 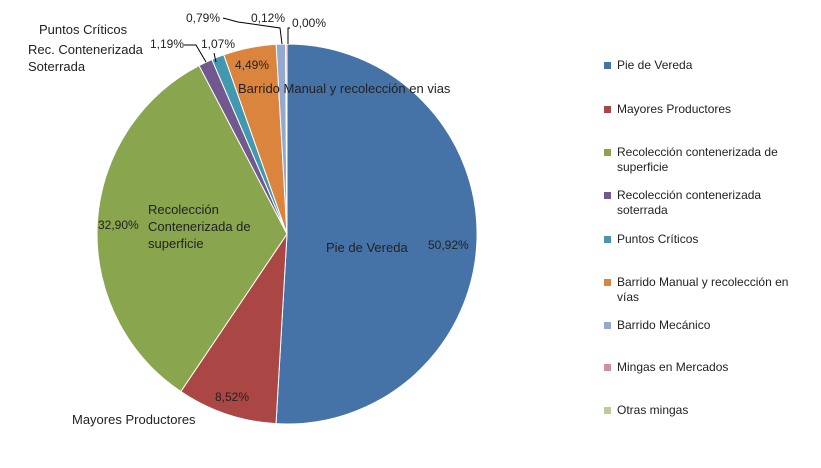 What do you see at coordinates (703, 289) in the screenshot?
I see `legend-label: Barrido Manual y recolección en vías` at bounding box center [703, 289].